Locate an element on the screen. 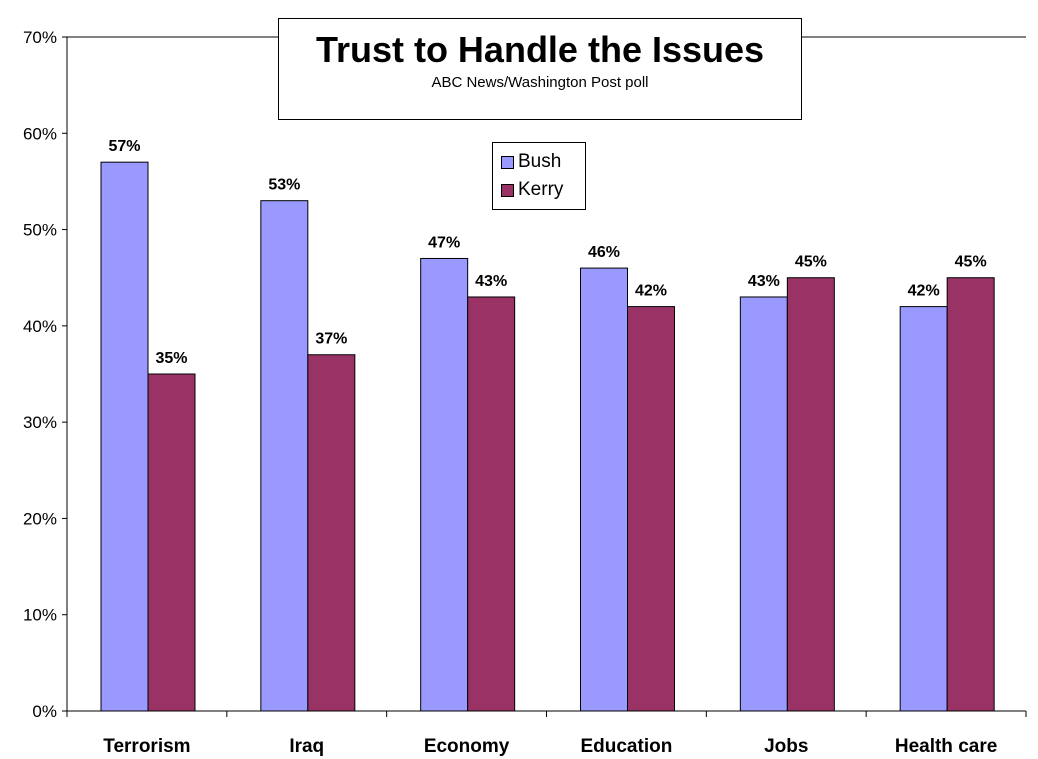 The width and height of the screenshot is (1038, 759). data-label: 35% is located at coordinates (171, 358).